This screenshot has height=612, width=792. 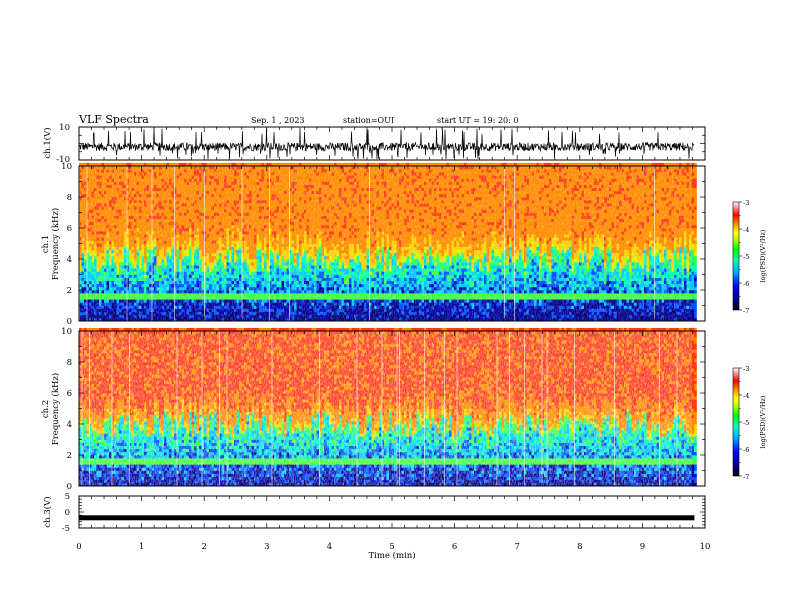 I want to click on ch1-ytick-top: 10, so click(x=64, y=128).